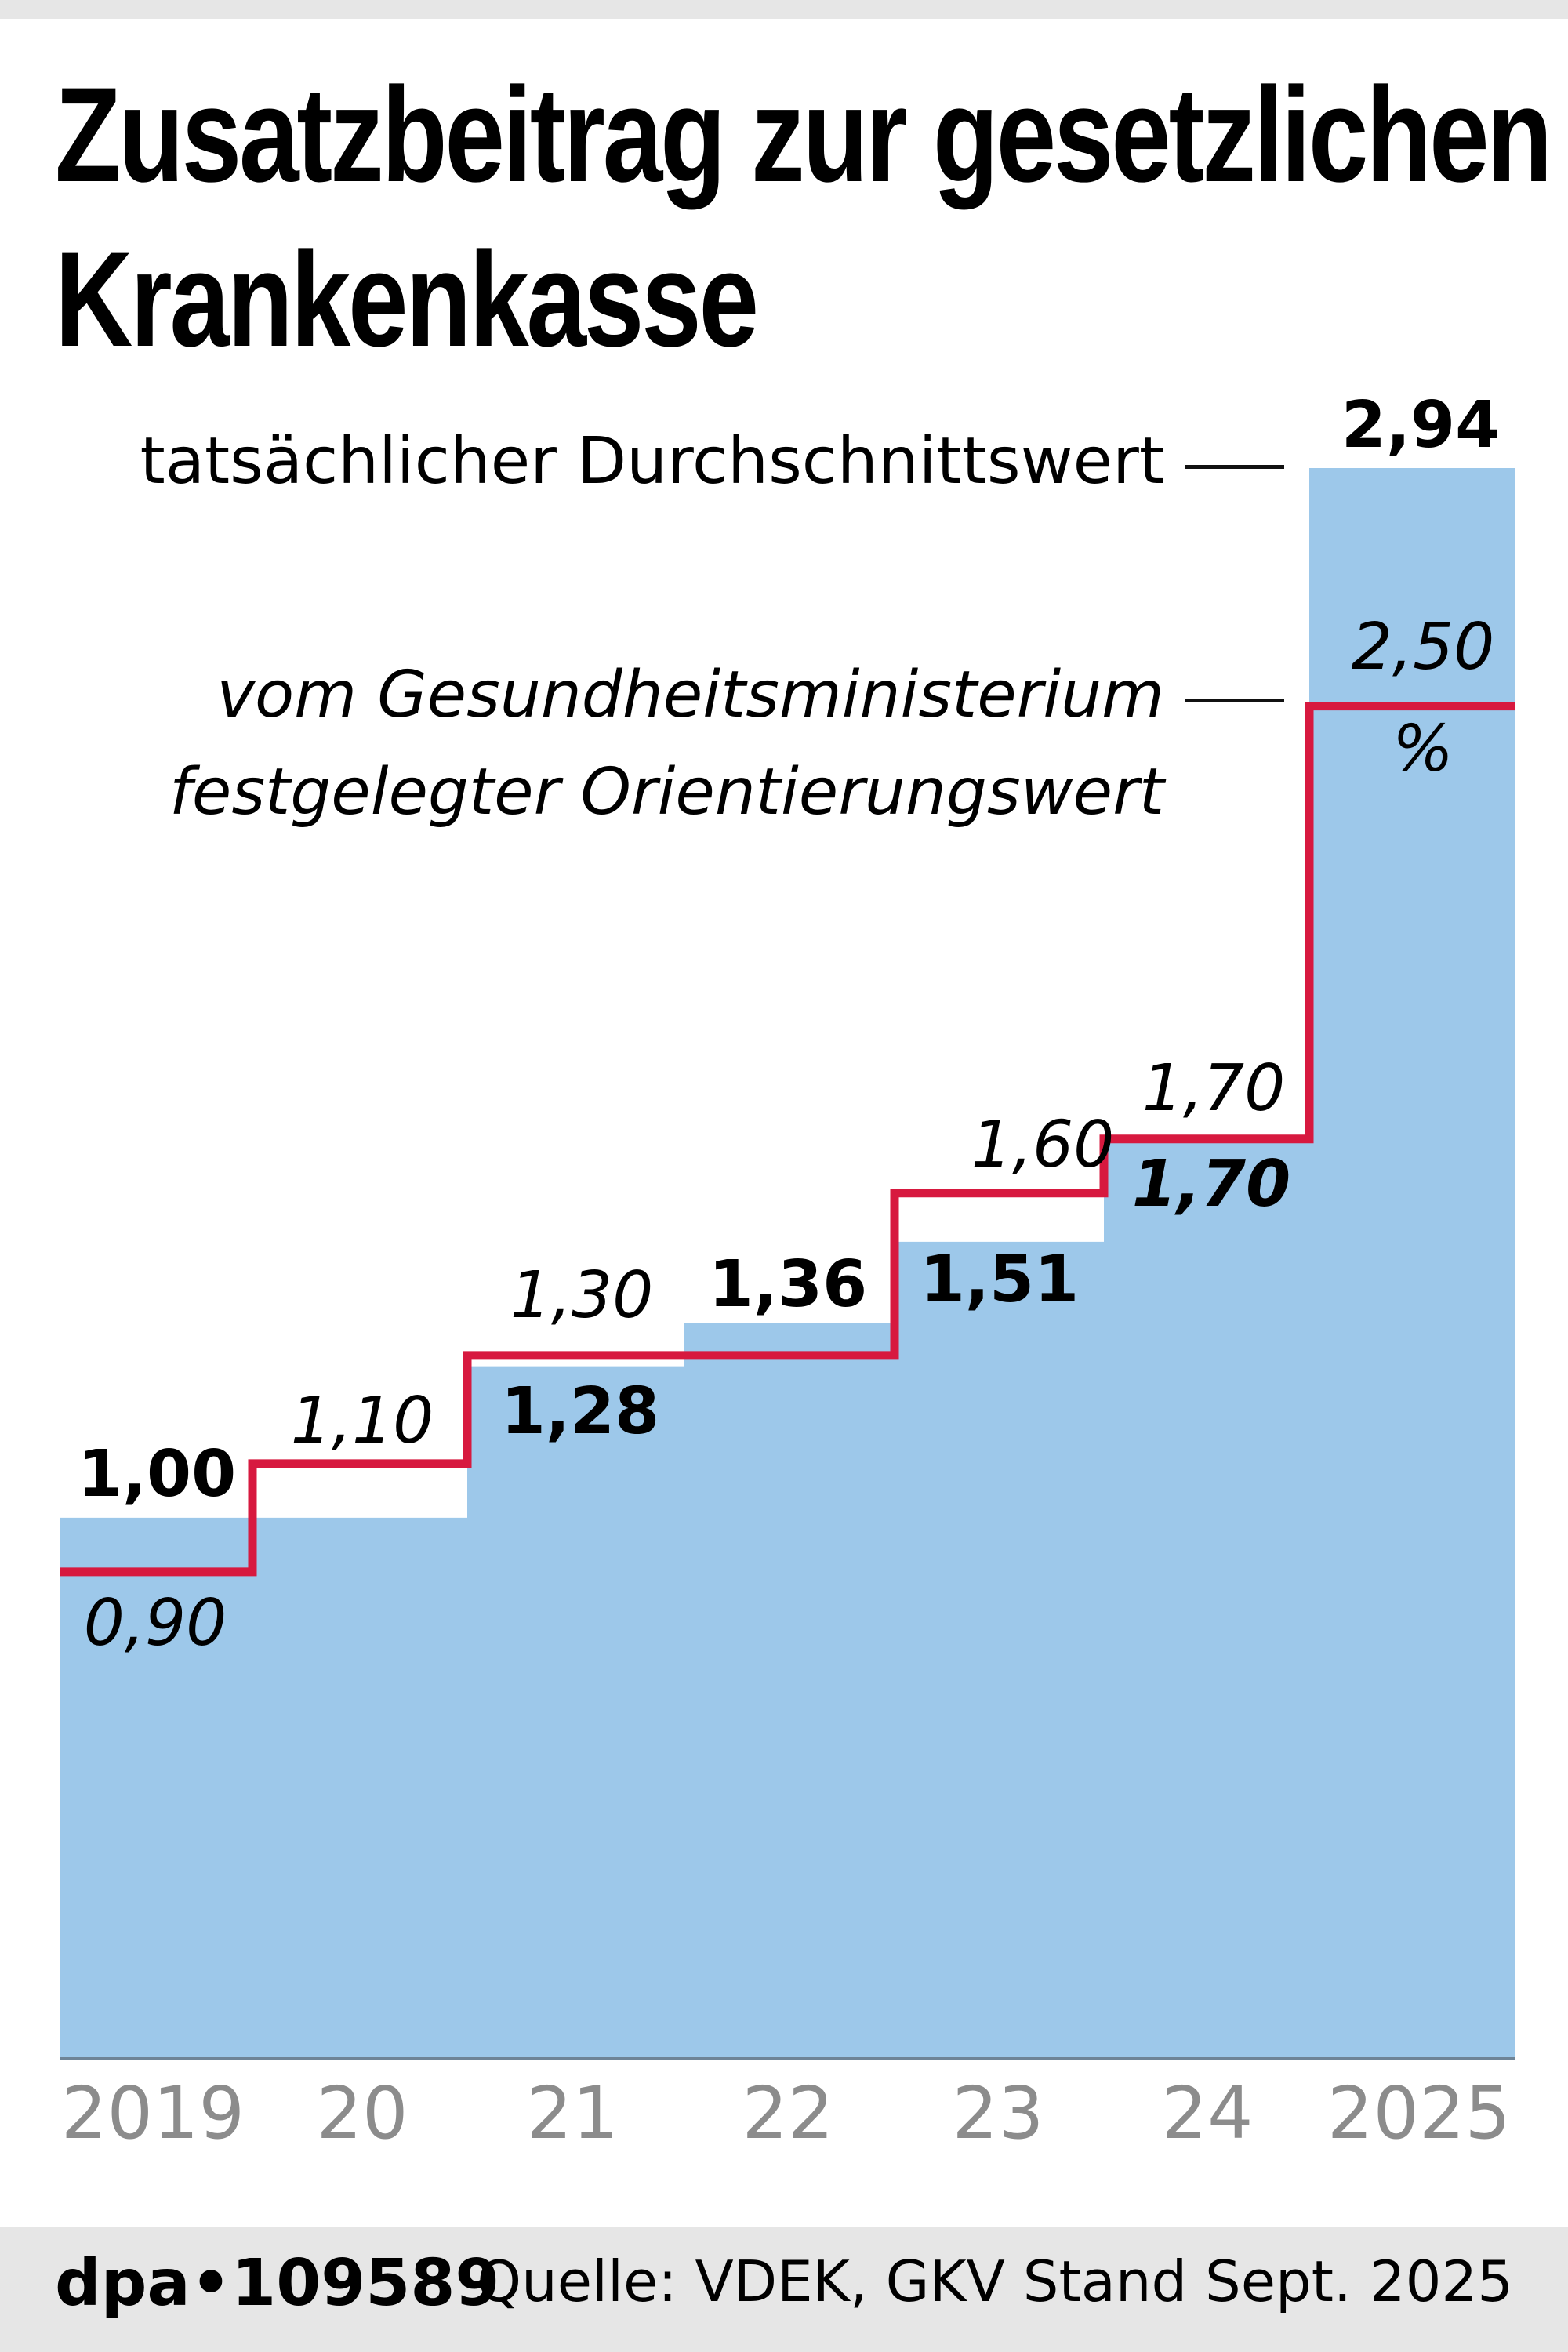 Image resolution: width=1568 pixels, height=2352 pixels. Describe the element at coordinates (652, 462) in the screenshot. I see `legend-actual-label: tatsächlicher Durchschnittswert` at that location.